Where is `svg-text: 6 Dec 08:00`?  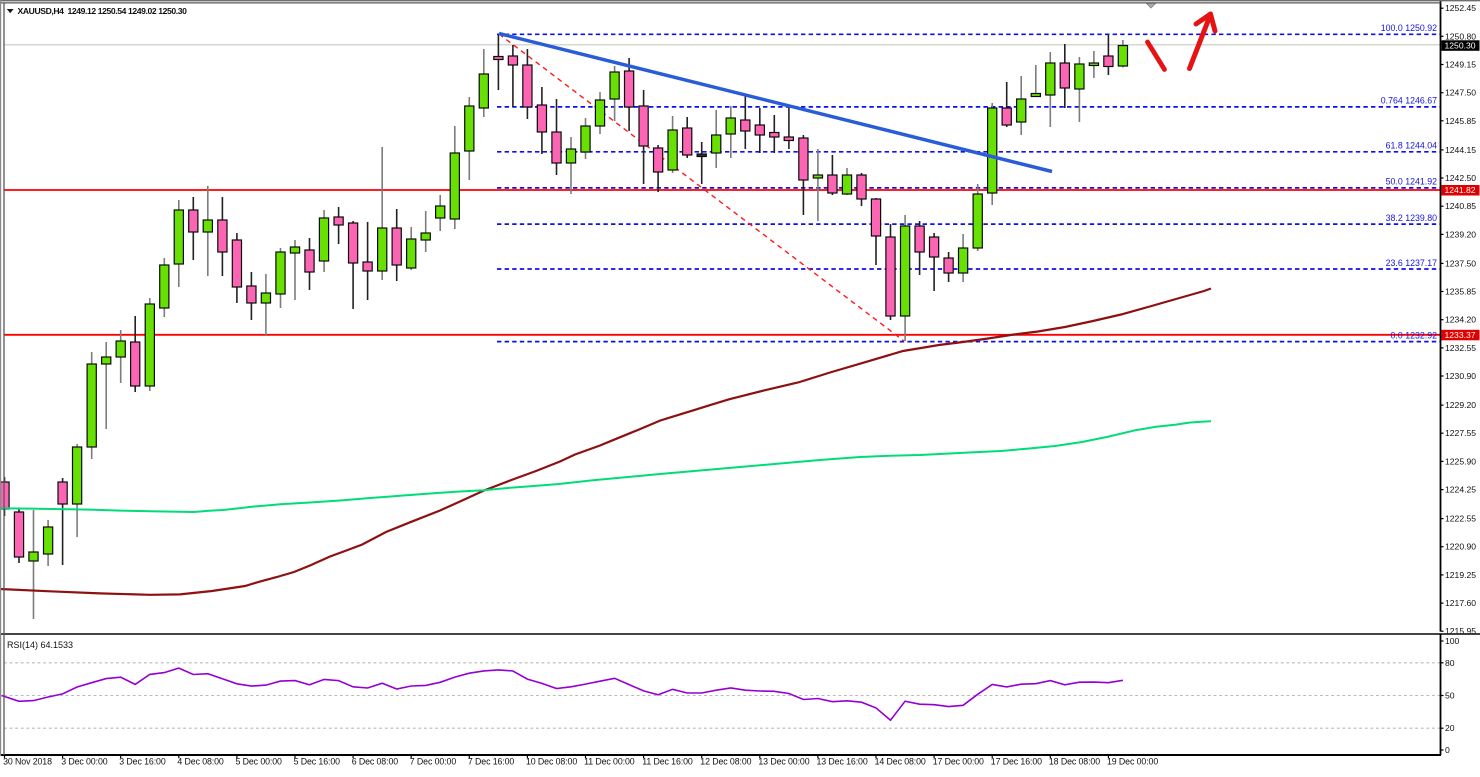 svg-text: 6 Dec 08:00 is located at coordinates (375, 762).